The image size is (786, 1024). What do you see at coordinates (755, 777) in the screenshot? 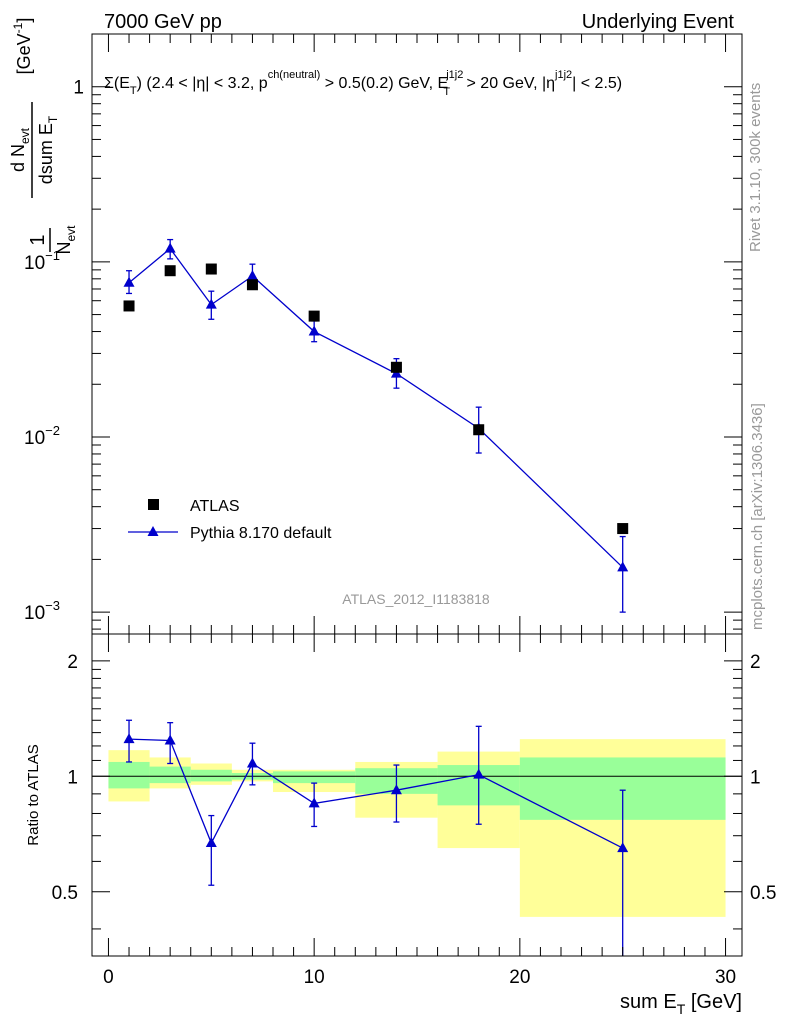
I see `ratio-y-tick-label-right: 1` at bounding box center [755, 777].